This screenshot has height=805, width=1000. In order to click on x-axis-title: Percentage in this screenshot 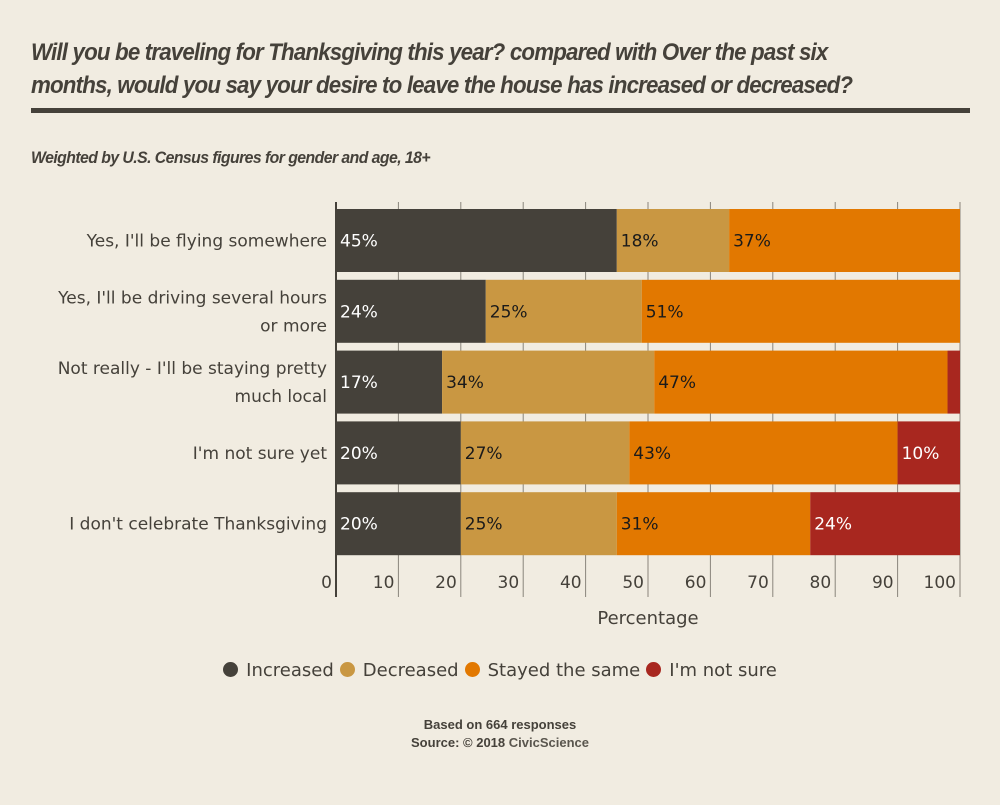, I will do `click(647, 618)`.